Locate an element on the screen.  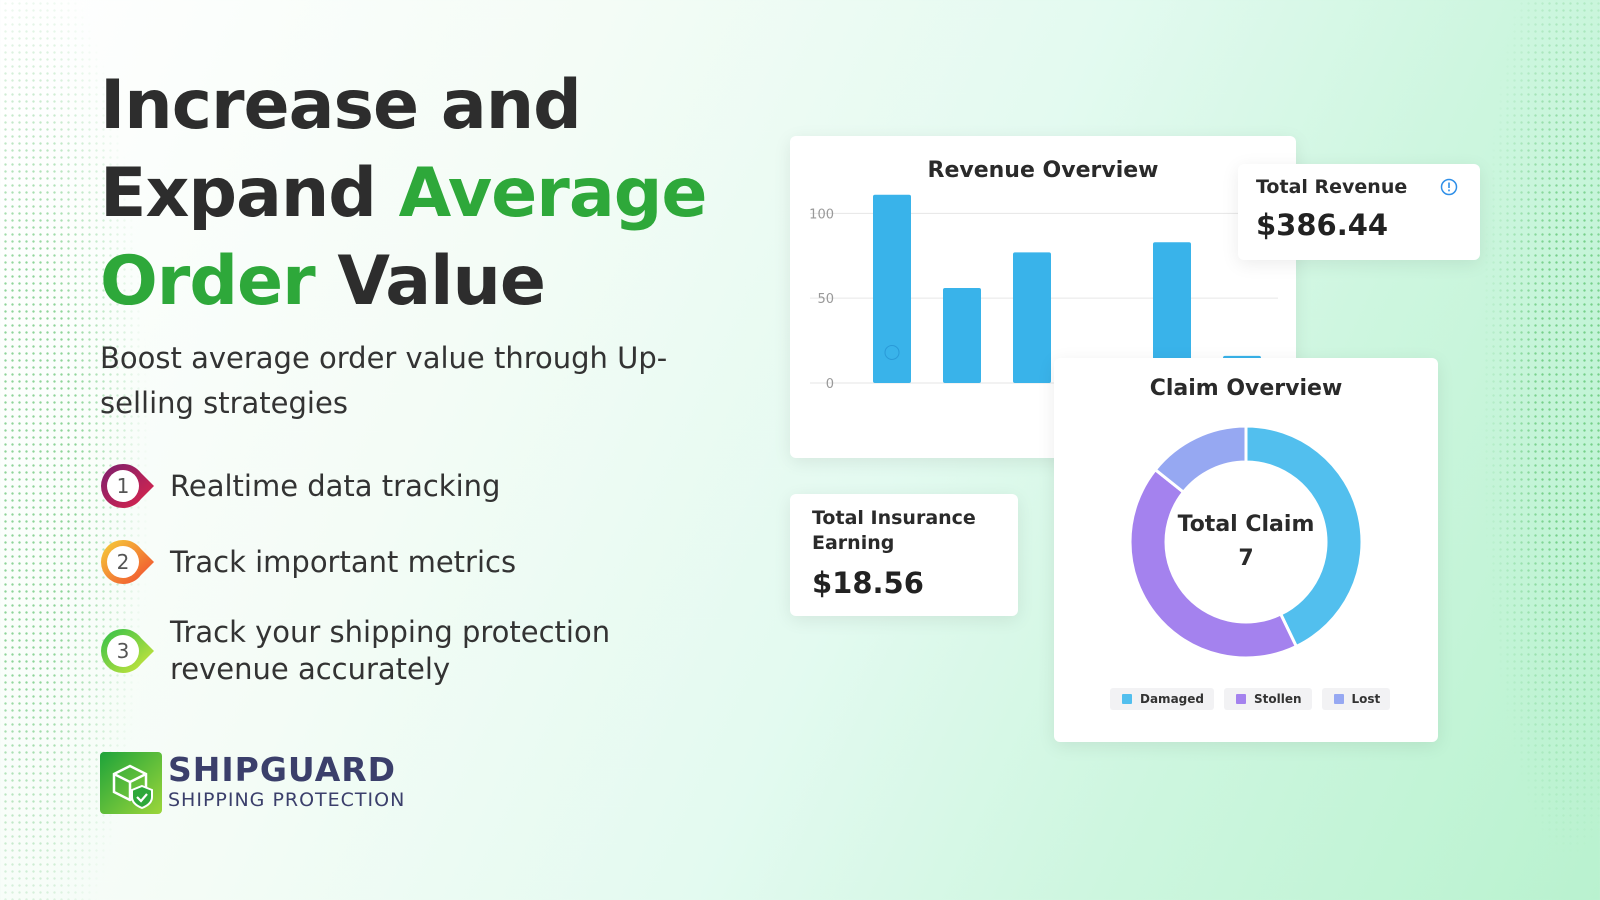
number-marker-icon: 2 is located at coordinates (127, 562).